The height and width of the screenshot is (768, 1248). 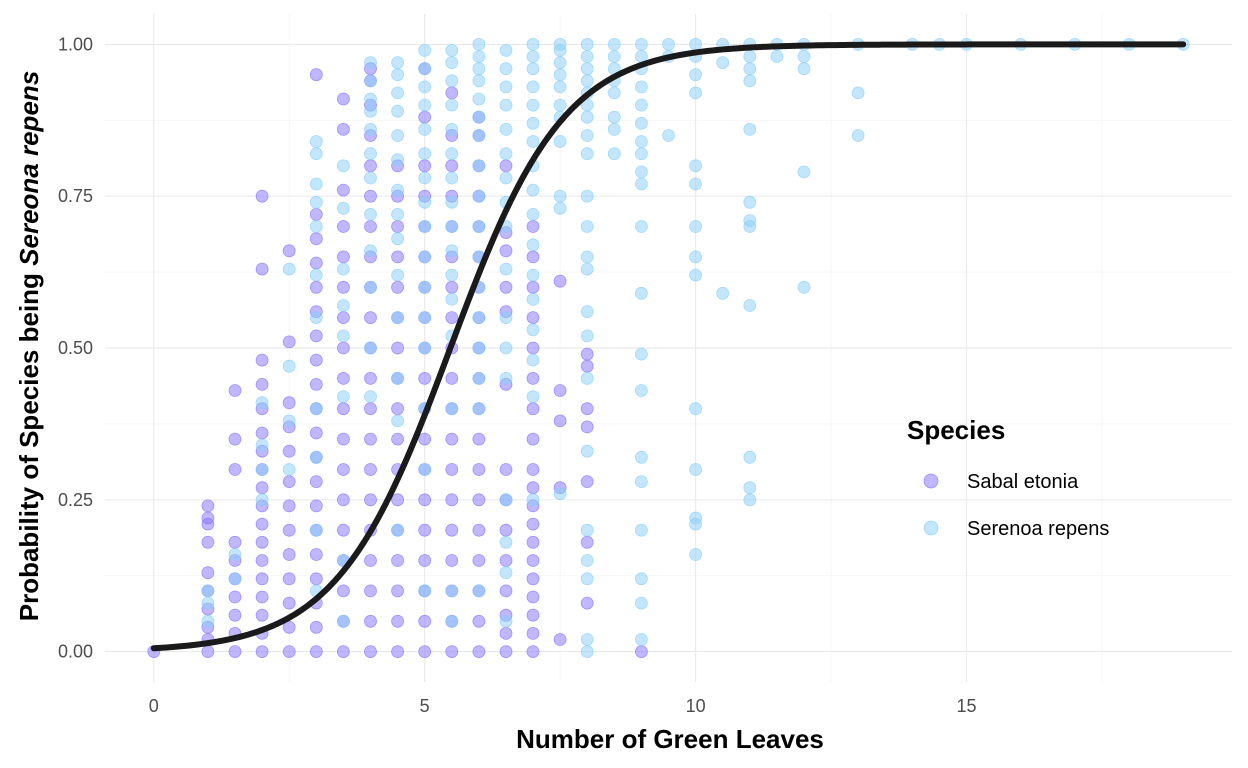 I want to click on legend-title: Species, so click(x=956, y=430).